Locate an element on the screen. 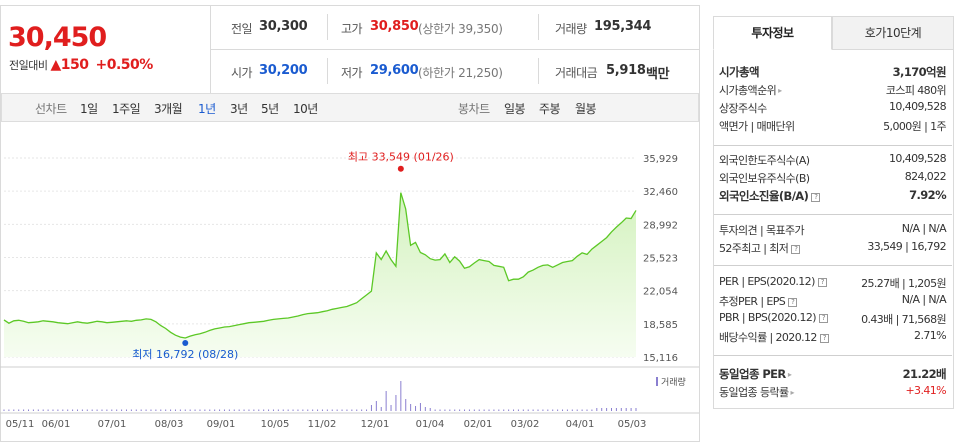 This screenshot has height=444, width=969. info-row: PBR | BPS(2020.12)? 0.43배 | 71,568원 is located at coordinates (833, 319).